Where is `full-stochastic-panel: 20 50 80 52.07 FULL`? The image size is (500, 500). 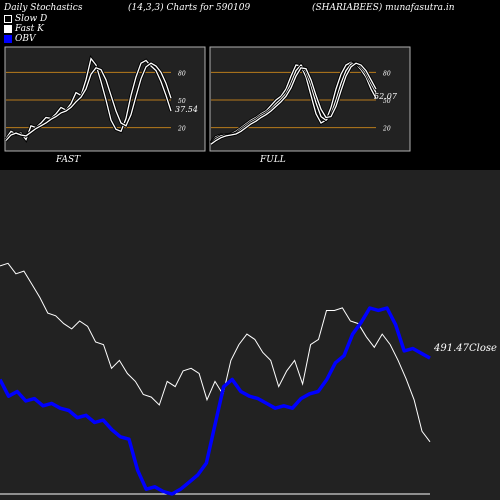 full-stochastic-panel: 20 50 80 52.07 FULL is located at coordinates (310, 105).